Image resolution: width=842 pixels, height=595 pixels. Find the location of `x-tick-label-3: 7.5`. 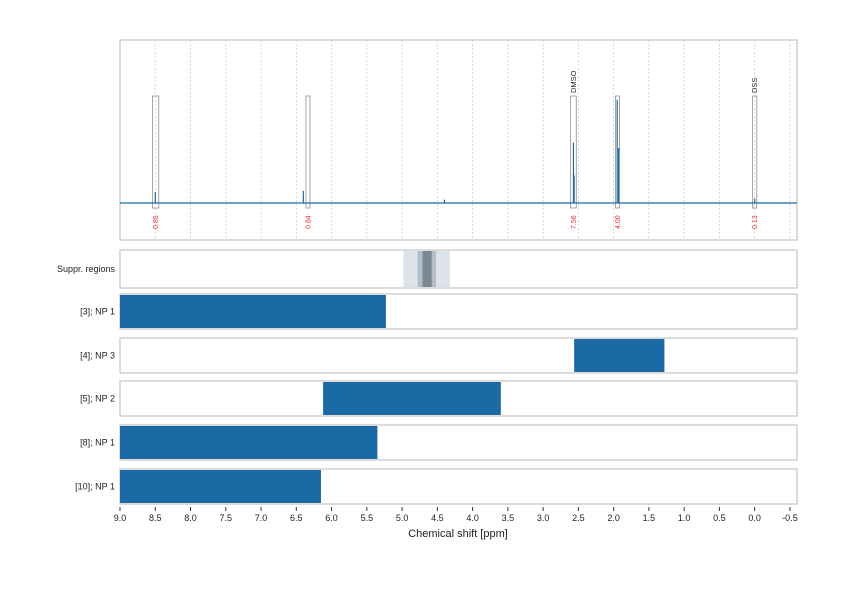

x-tick-label-3: 7.5 is located at coordinates (226, 518).